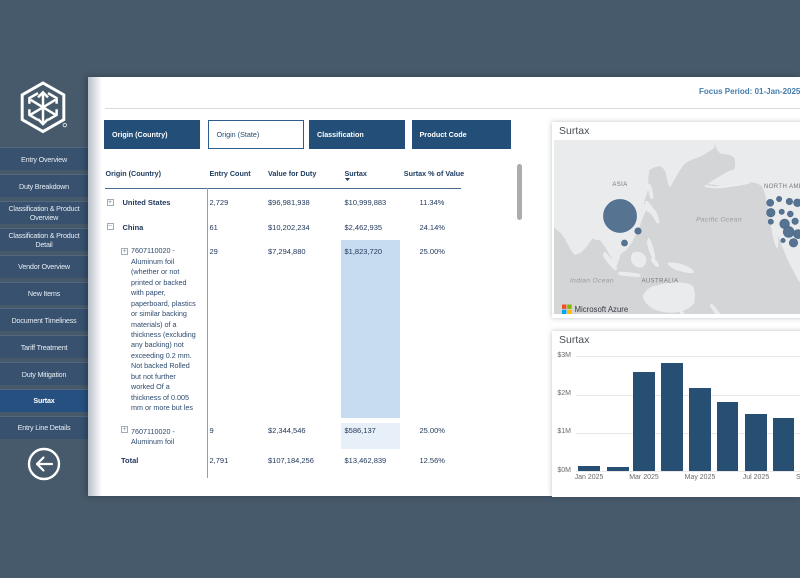 The width and height of the screenshot is (800, 578). I want to click on svg-text: AUSTRALIA, so click(660, 282).